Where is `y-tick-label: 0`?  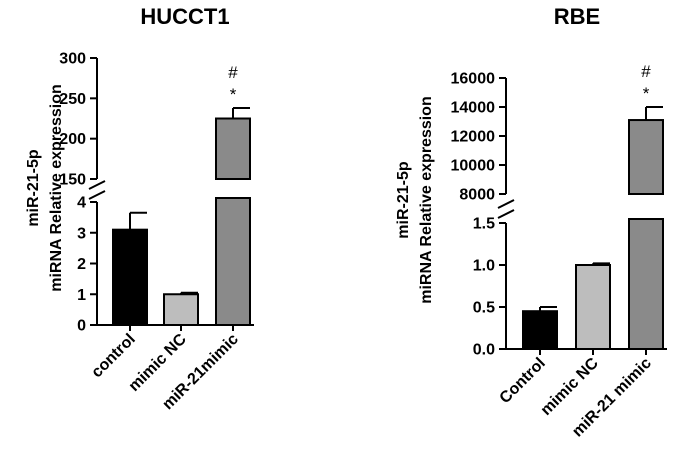
y-tick-label: 0 is located at coordinates (81, 326).